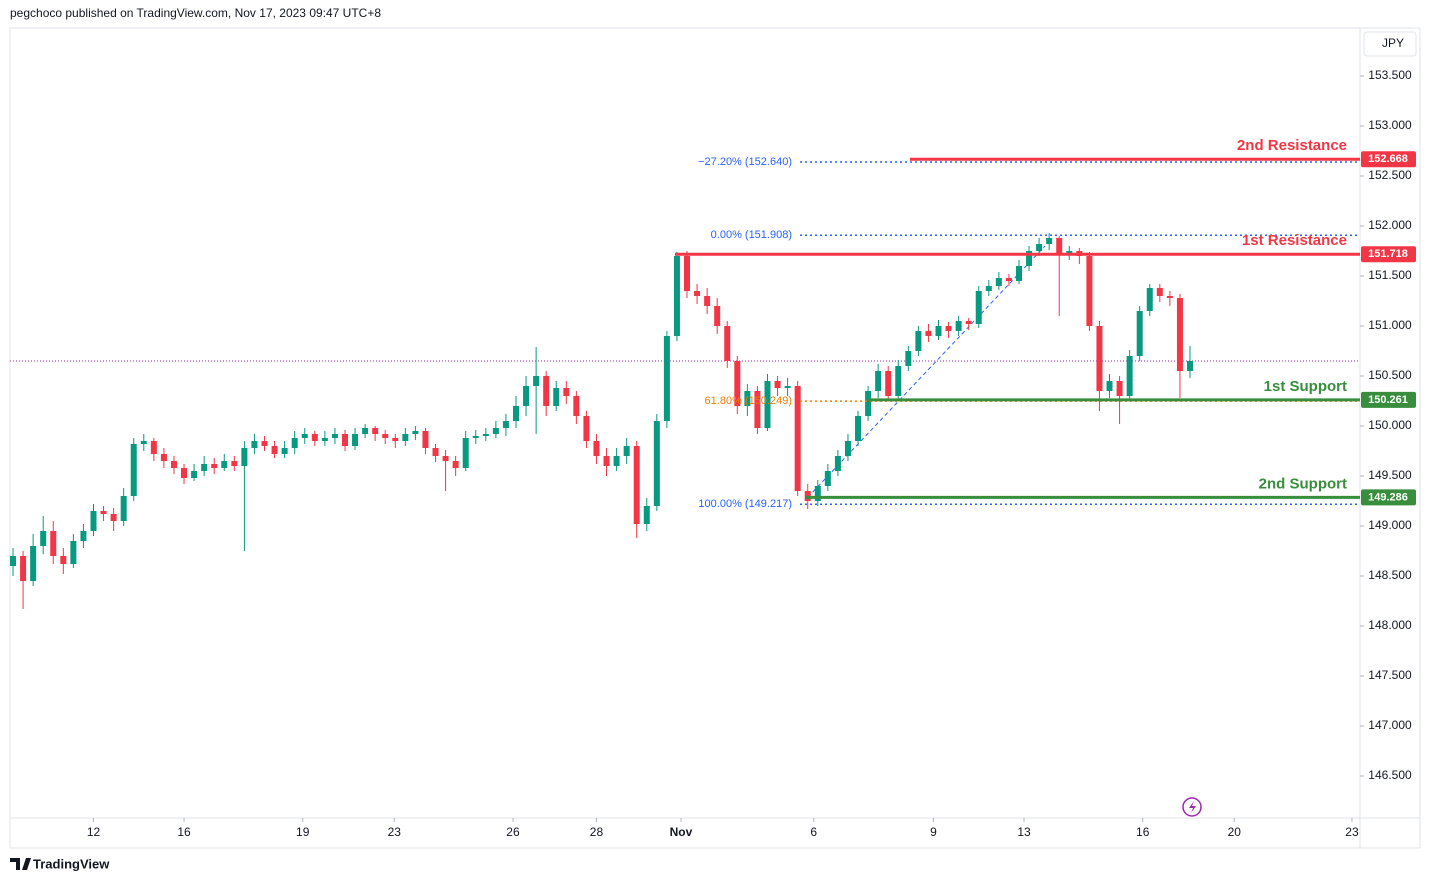 The image size is (1430, 883). I want to click on y-tick-label: 150.500, so click(1390, 375).